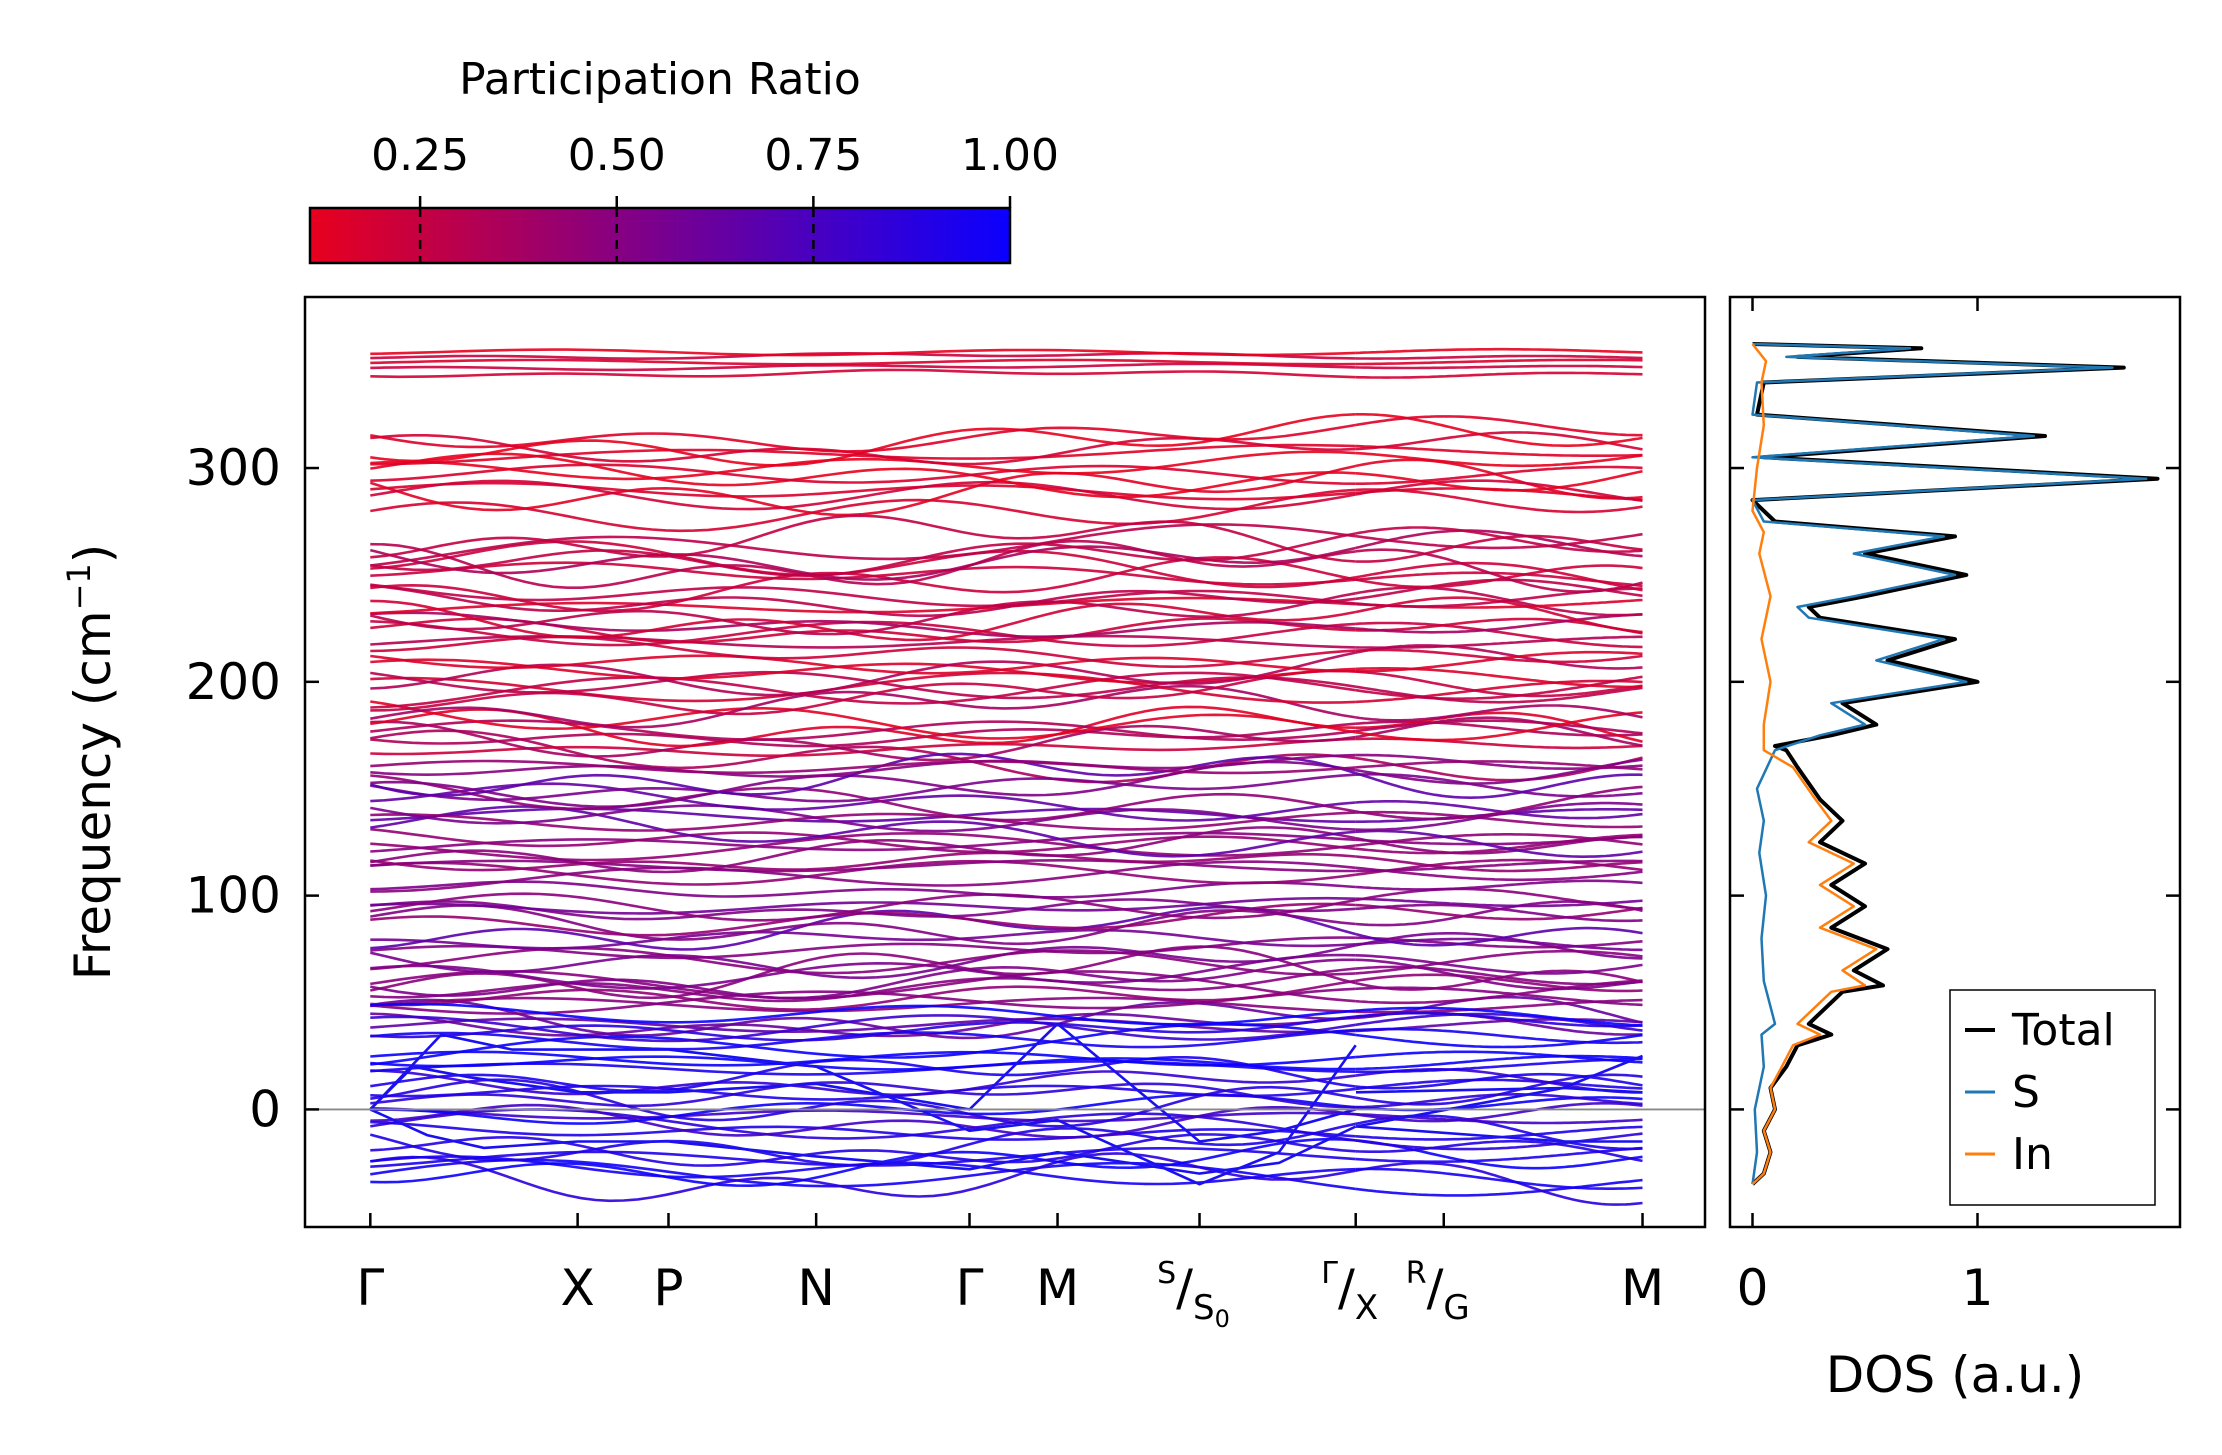 This screenshot has width=2222, height=1455. Describe the element at coordinates (1222, 1319) in the screenshot. I see `high-symmetry-sub2: 0` at that location.